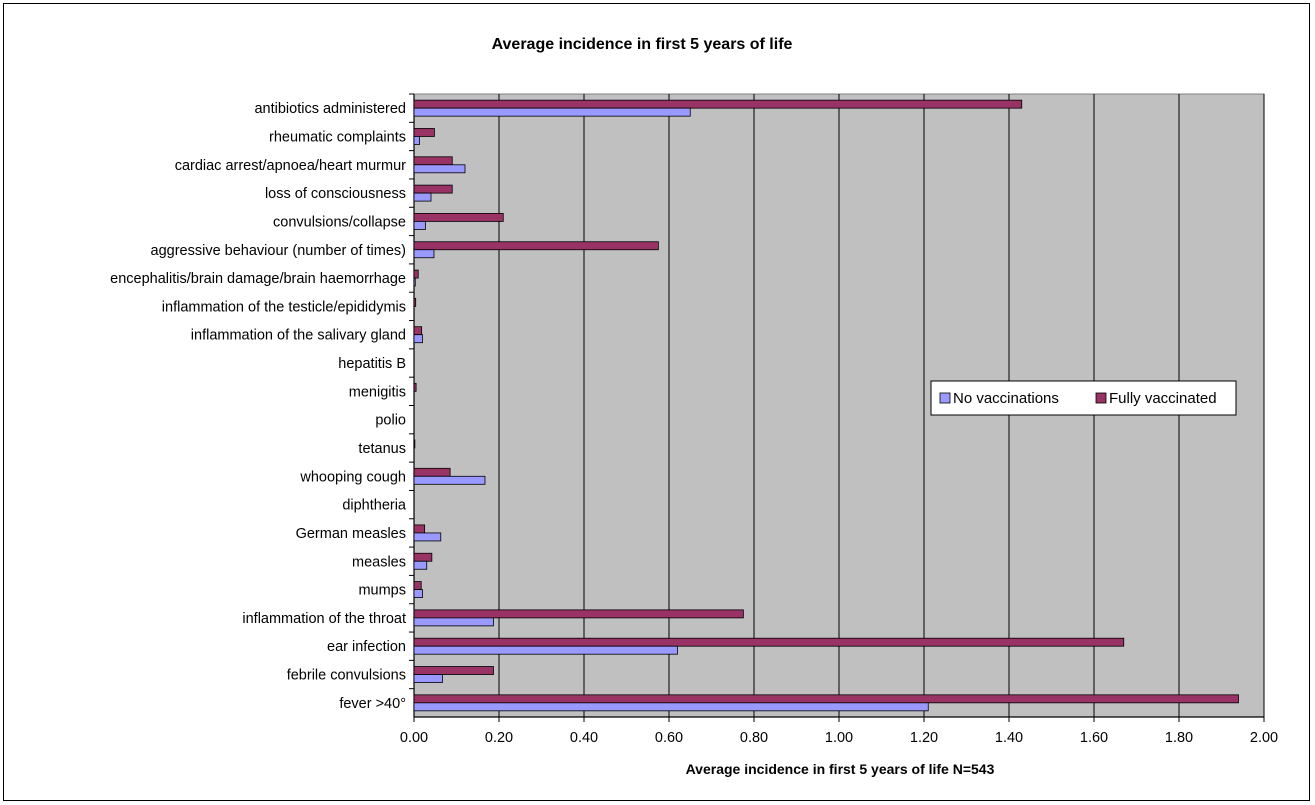 The image size is (1315, 805). Describe the element at coordinates (278, 251) in the screenshot. I see `category-label: aggressive behaviour (number of times)` at that location.